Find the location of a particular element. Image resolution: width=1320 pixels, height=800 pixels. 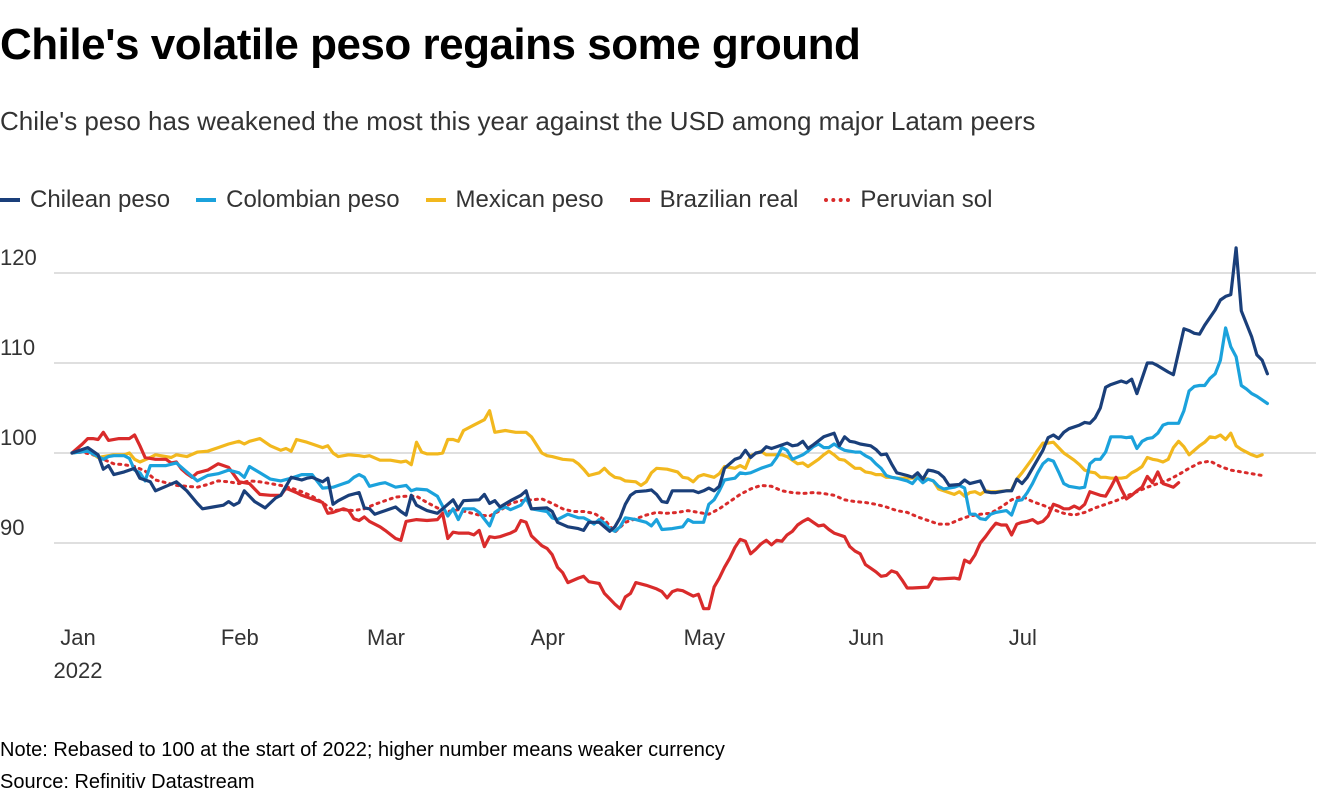

legend-item-chilean: Chilean peso is located at coordinates (85, 200).